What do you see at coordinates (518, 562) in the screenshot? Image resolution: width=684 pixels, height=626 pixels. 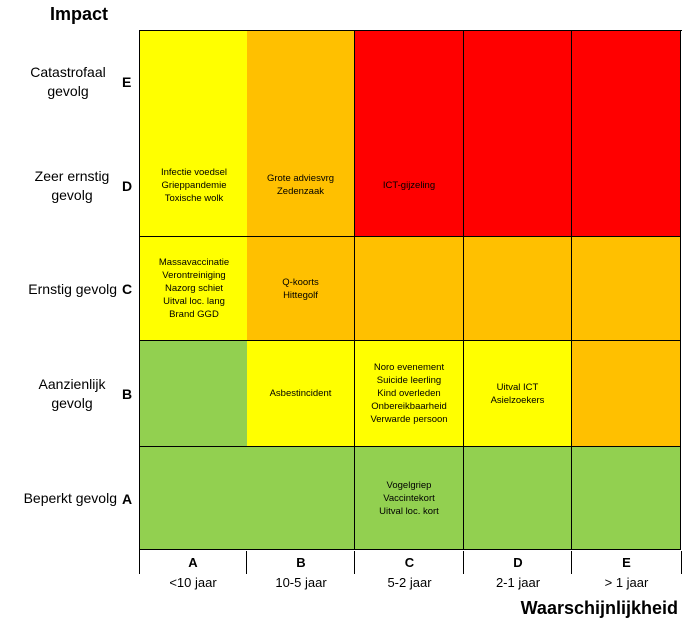 I see `column-letter: D` at bounding box center [518, 562].